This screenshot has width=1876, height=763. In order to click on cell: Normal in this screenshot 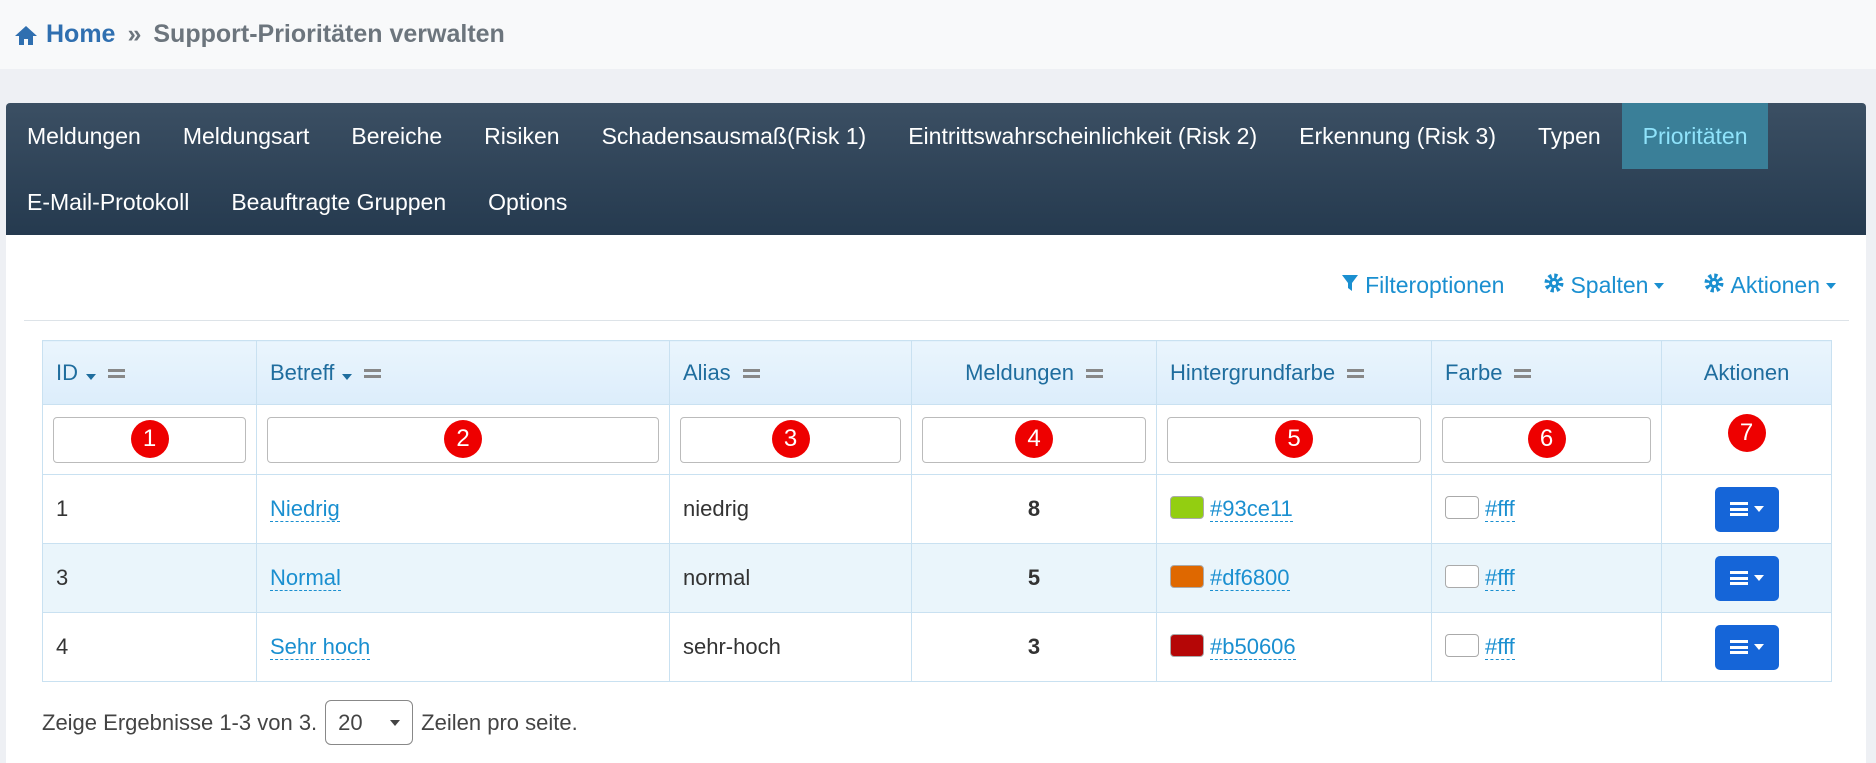, I will do `click(463, 578)`.